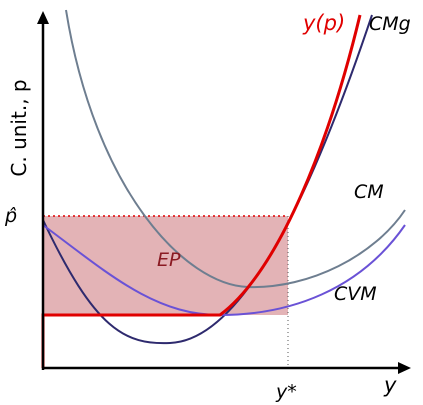 The width and height of the screenshot is (423, 405). I want to click on supply-label: y(p), so click(323, 23).